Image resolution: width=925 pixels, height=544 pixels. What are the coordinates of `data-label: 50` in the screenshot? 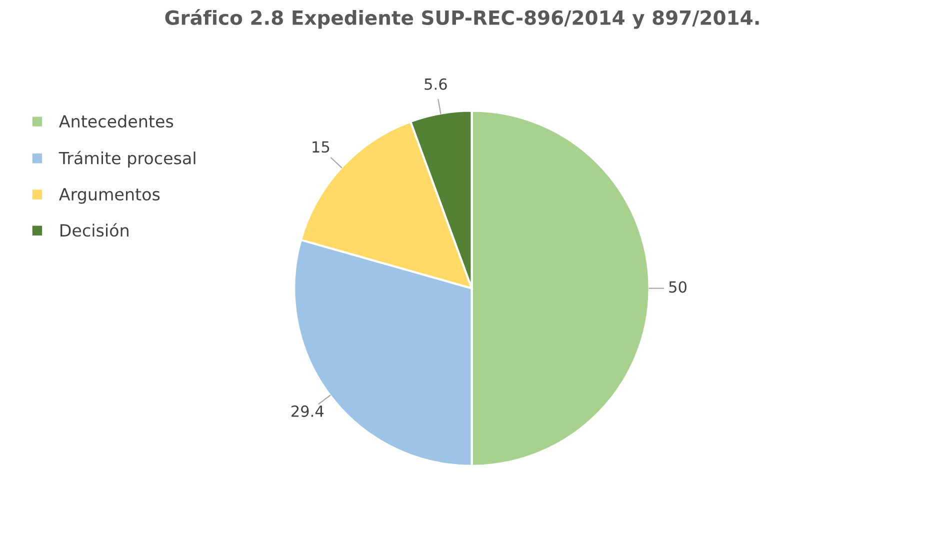 It's located at (677, 287).